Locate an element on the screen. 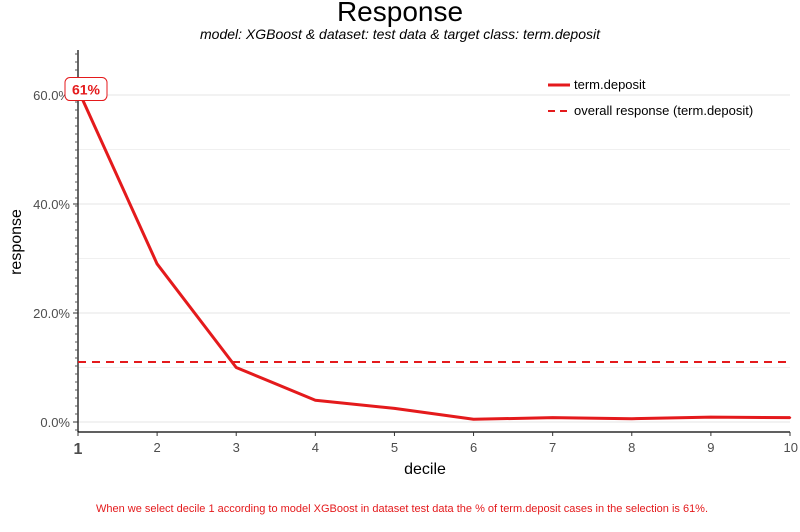  annotation-layer: 61% is located at coordinates (86, 89).